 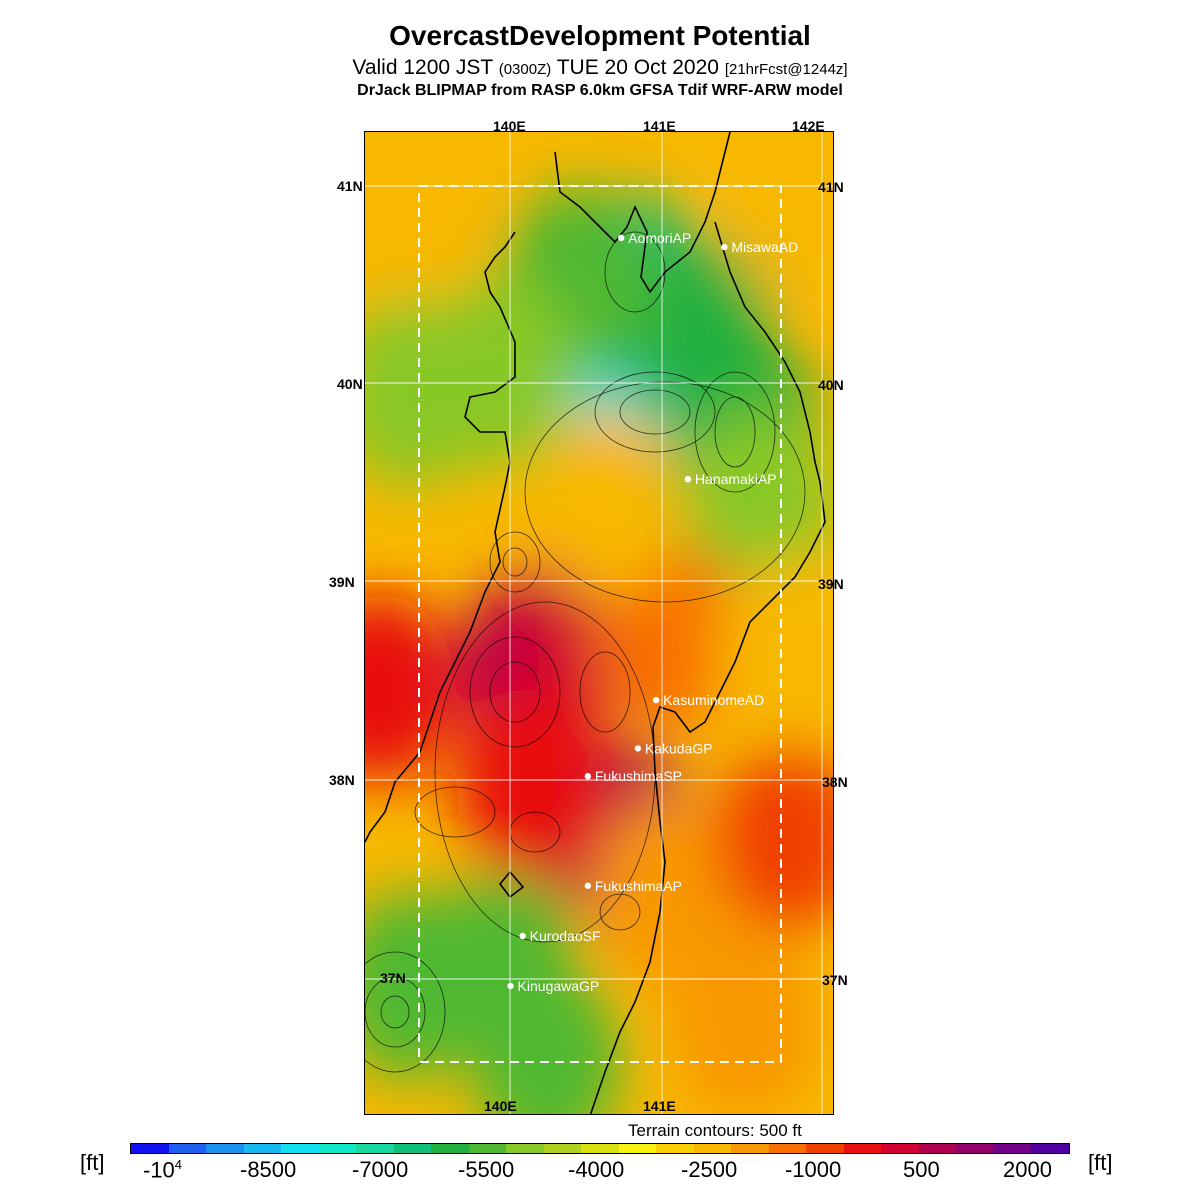 I want to click on station-label: KurodaoSF, so click(x=565, y=936).